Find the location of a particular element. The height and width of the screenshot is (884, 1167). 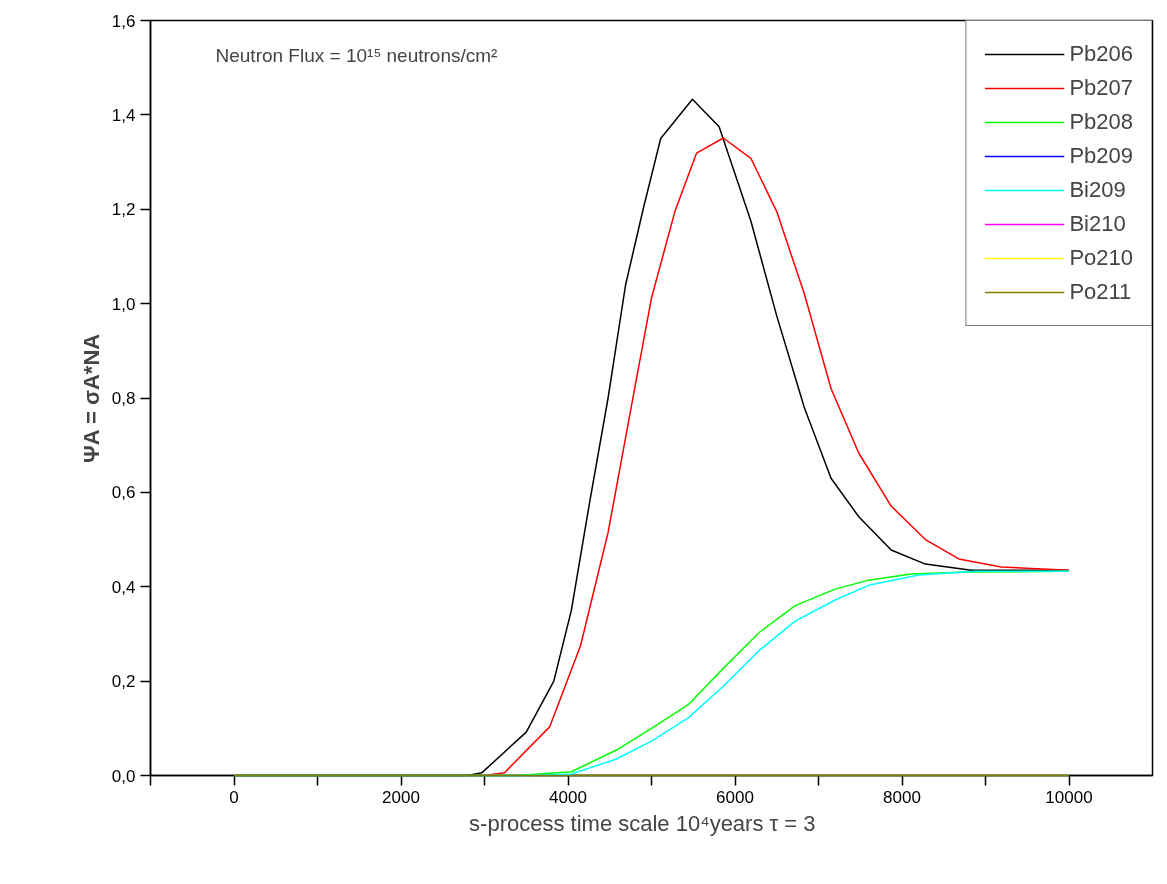

x-tick-label: 2000 is located at coordinates (401, 797).